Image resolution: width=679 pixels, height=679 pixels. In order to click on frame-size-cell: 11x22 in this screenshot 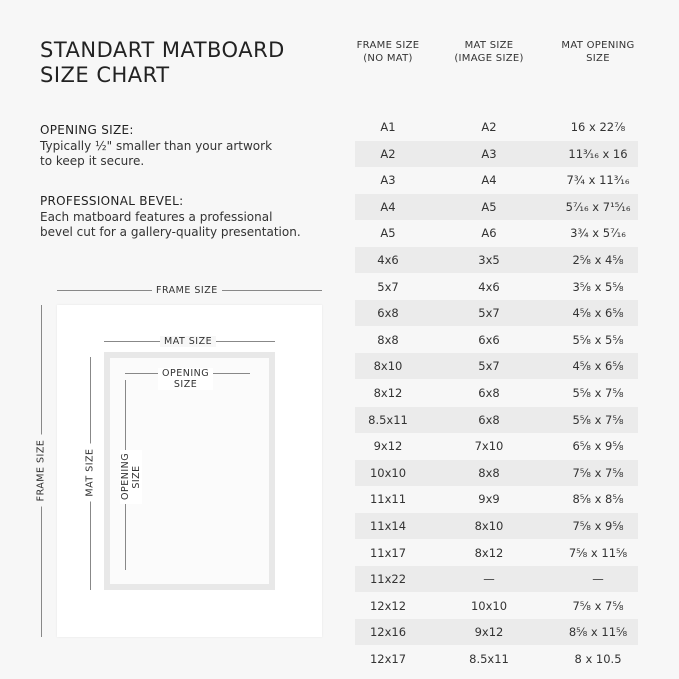, I will do `click(388, 579)`.